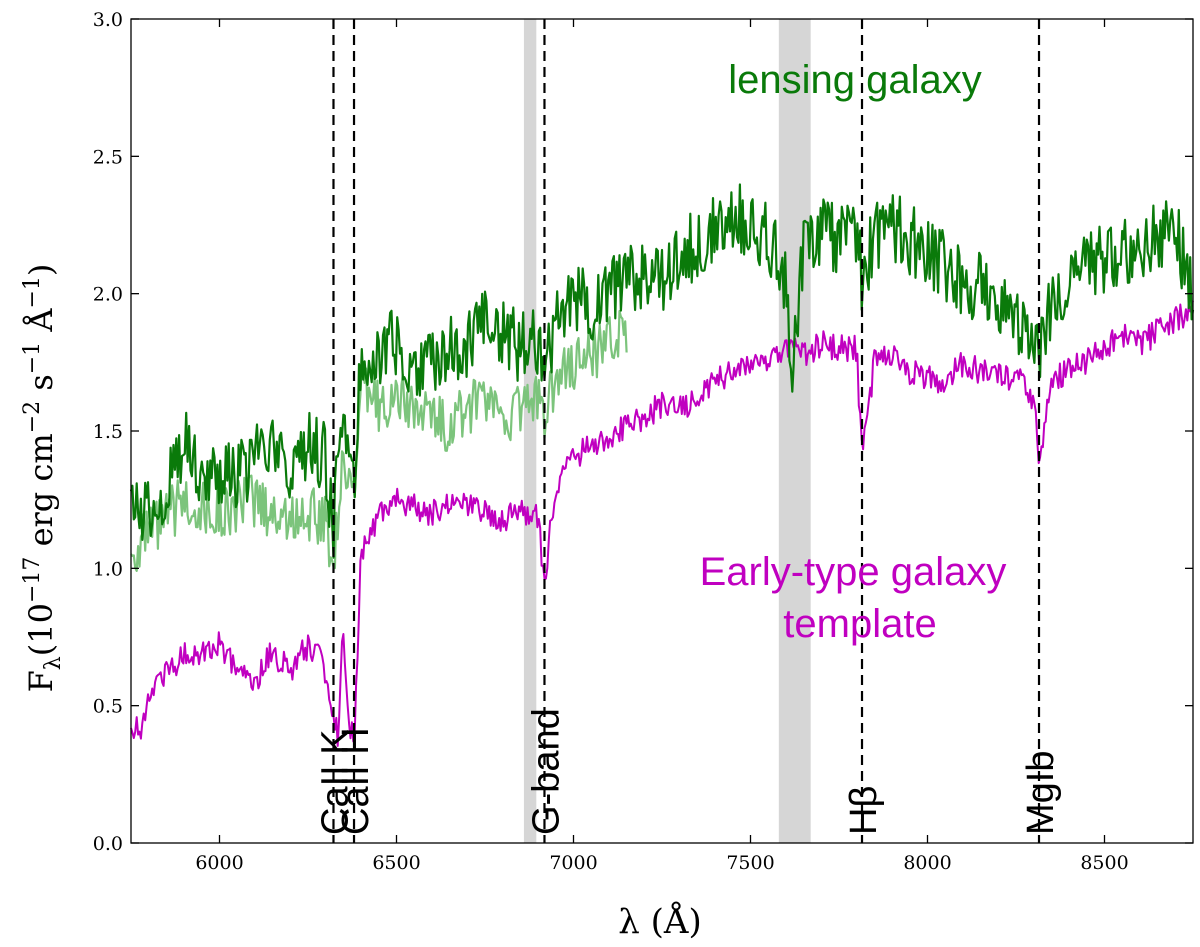  Describe the element at coordinates (41, 270) in the screenshot. I see `y-axis-label-suffix: )` at that location.